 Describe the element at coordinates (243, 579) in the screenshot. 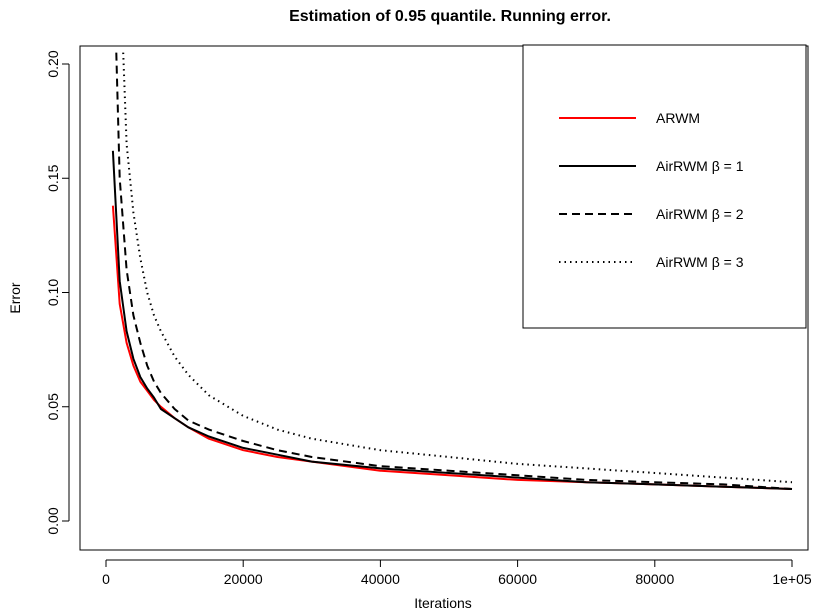

I see `x-tick-label: 20000` at that location.